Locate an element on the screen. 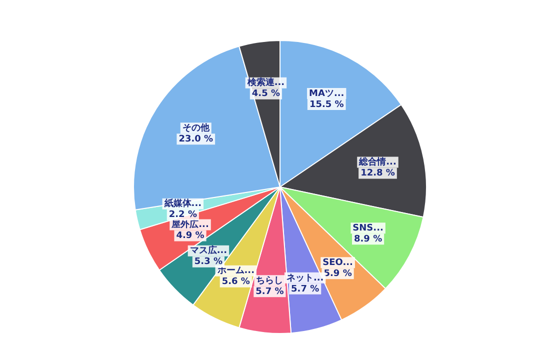 This screenshot has height=348, width=560. data-label: 8.9 % is located at coordinates (368, 239).